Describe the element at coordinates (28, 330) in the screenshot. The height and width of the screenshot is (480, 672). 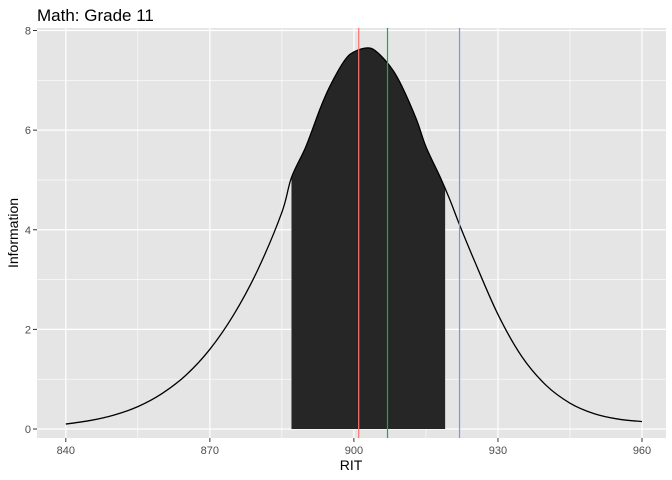
I see `y-tick-label: 2` at that location.